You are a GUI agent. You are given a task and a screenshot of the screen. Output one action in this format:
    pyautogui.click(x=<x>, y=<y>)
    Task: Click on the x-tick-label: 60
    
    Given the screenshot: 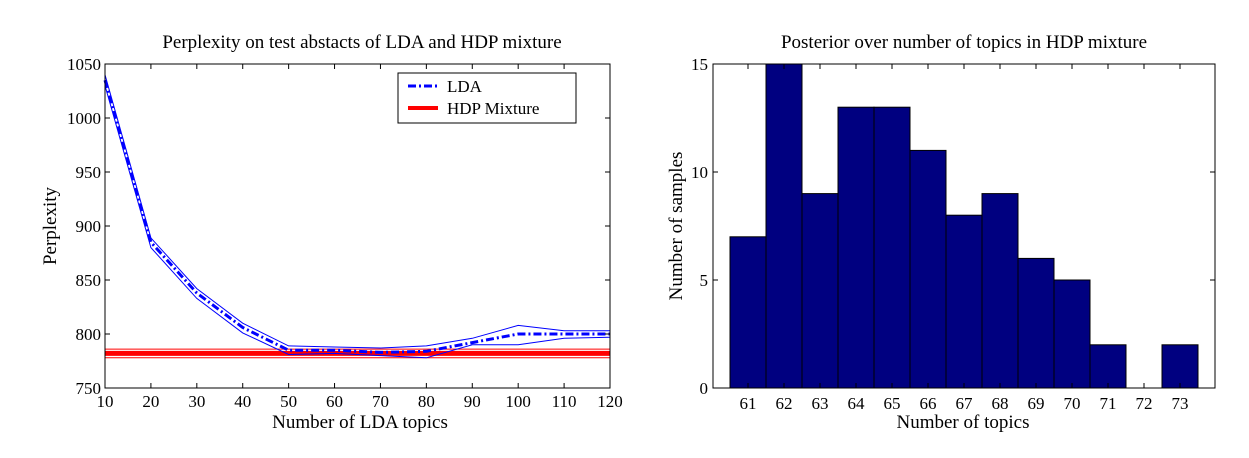 What is the action you would take?
    pyautogui.click(x=334, y=401)
    